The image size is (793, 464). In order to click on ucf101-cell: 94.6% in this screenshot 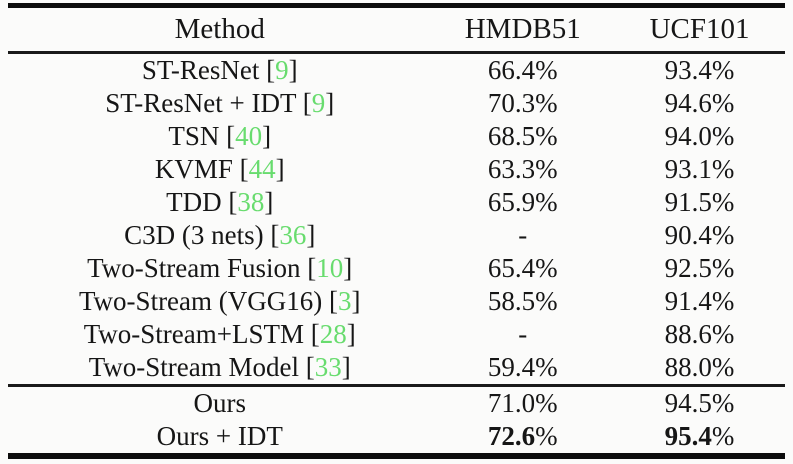, I will do `click(699, 103)`.